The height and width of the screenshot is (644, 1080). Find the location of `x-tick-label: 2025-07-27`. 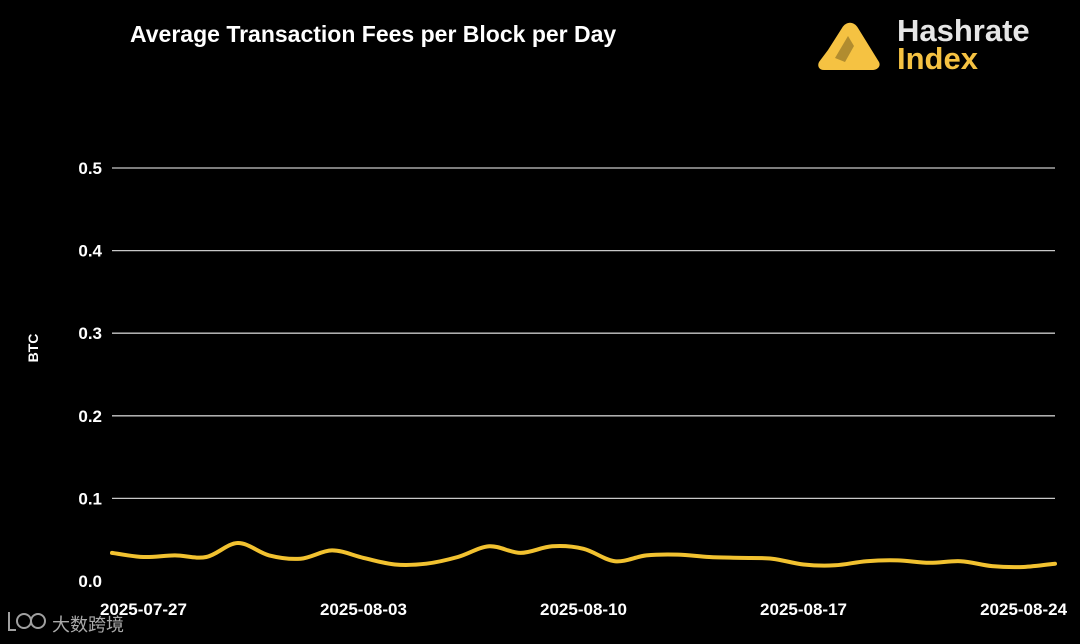

x-tick-label: 2025-07-27 is located at coordinates (143, 609).